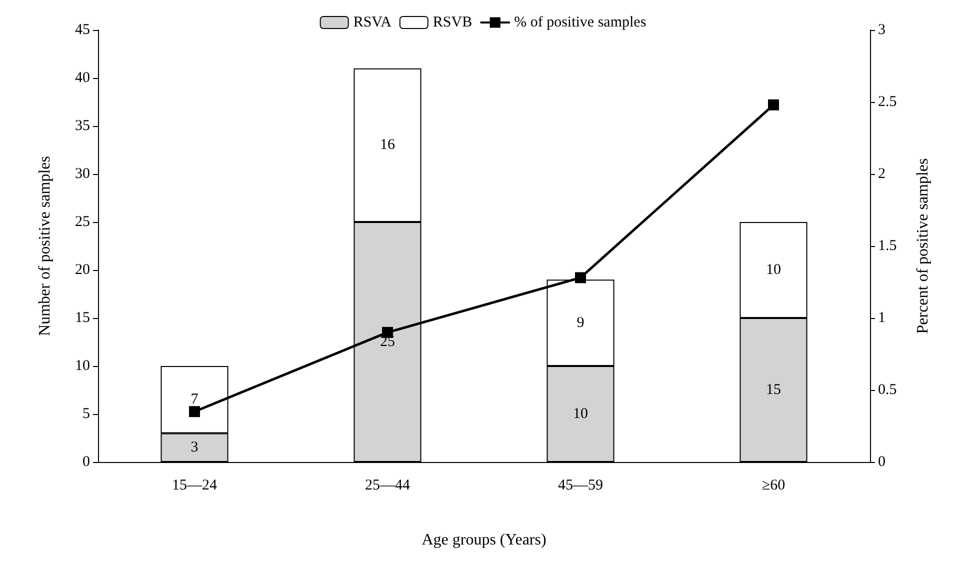 This screenshot has width=966, height=565. I want to click on legend-label: % of positive samples, so click(580, 22).